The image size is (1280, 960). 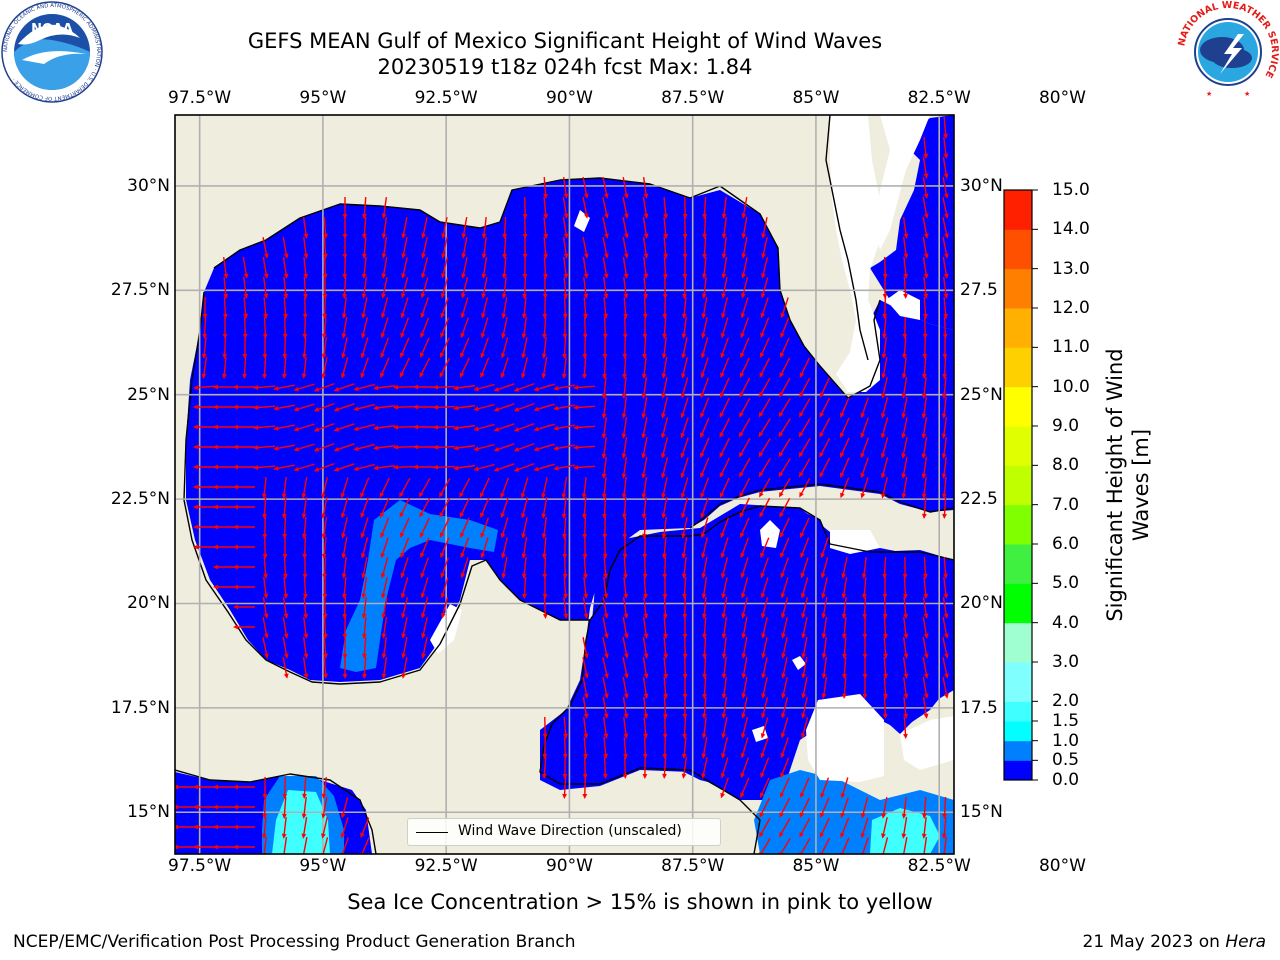 I want to click on colorbar-tick-label: 14.0, so click(x=1071, y=229).